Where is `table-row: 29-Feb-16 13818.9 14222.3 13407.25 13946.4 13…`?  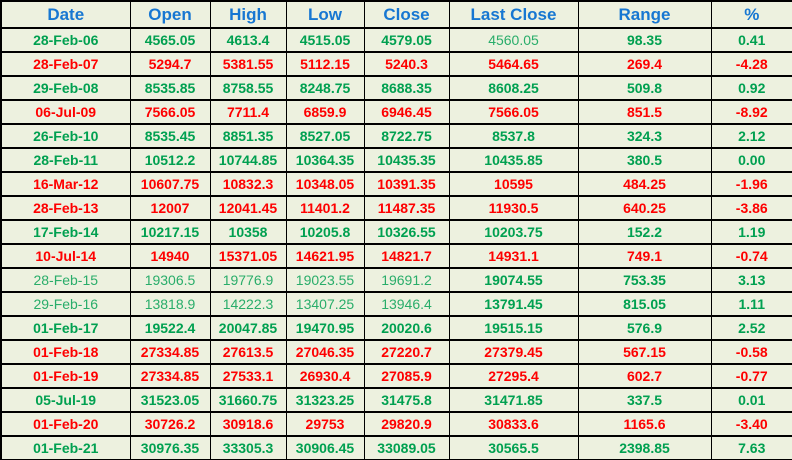
table-row: 29-Feb-16 13818.9 14222.3 13407.25 13946.4 13… is located at coordinates (396, 304).